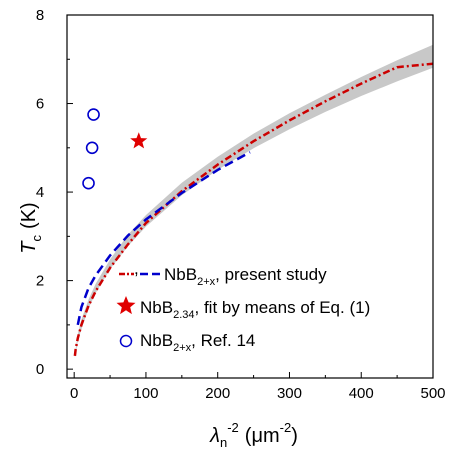 The width and height of the screenshot is (450, 454). Describe the element at coordinates (223, 340) in the screenshot. I see `legend-label-ref14-rest: , Ref. 14` at that location.